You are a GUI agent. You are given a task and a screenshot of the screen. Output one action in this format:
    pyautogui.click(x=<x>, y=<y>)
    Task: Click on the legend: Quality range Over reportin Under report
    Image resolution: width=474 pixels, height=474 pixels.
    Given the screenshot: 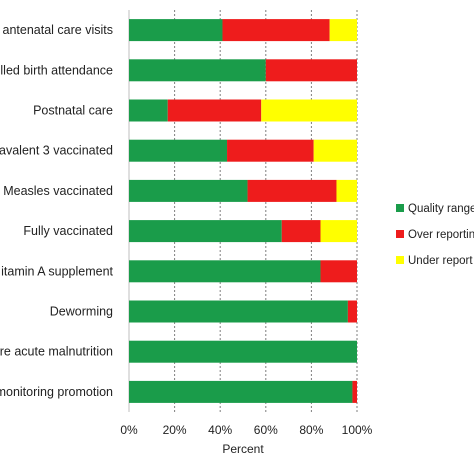 What is the action you would take?
    pyautogui.click(x=435, y=235)
    